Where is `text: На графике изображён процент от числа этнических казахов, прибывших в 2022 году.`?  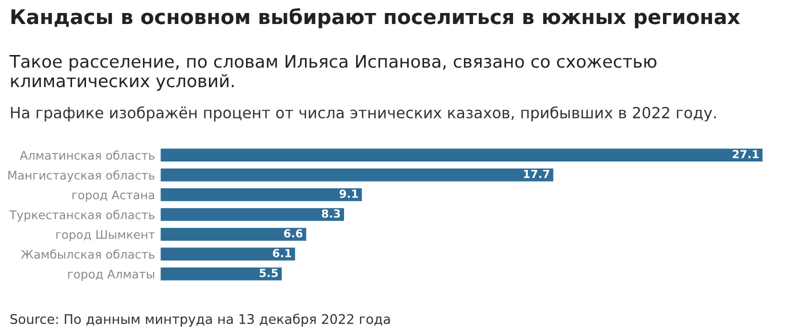
text: На графике изображён процент от числа этнических казахов, прибывших в 2022 году. is located at coordinates (363, 114).